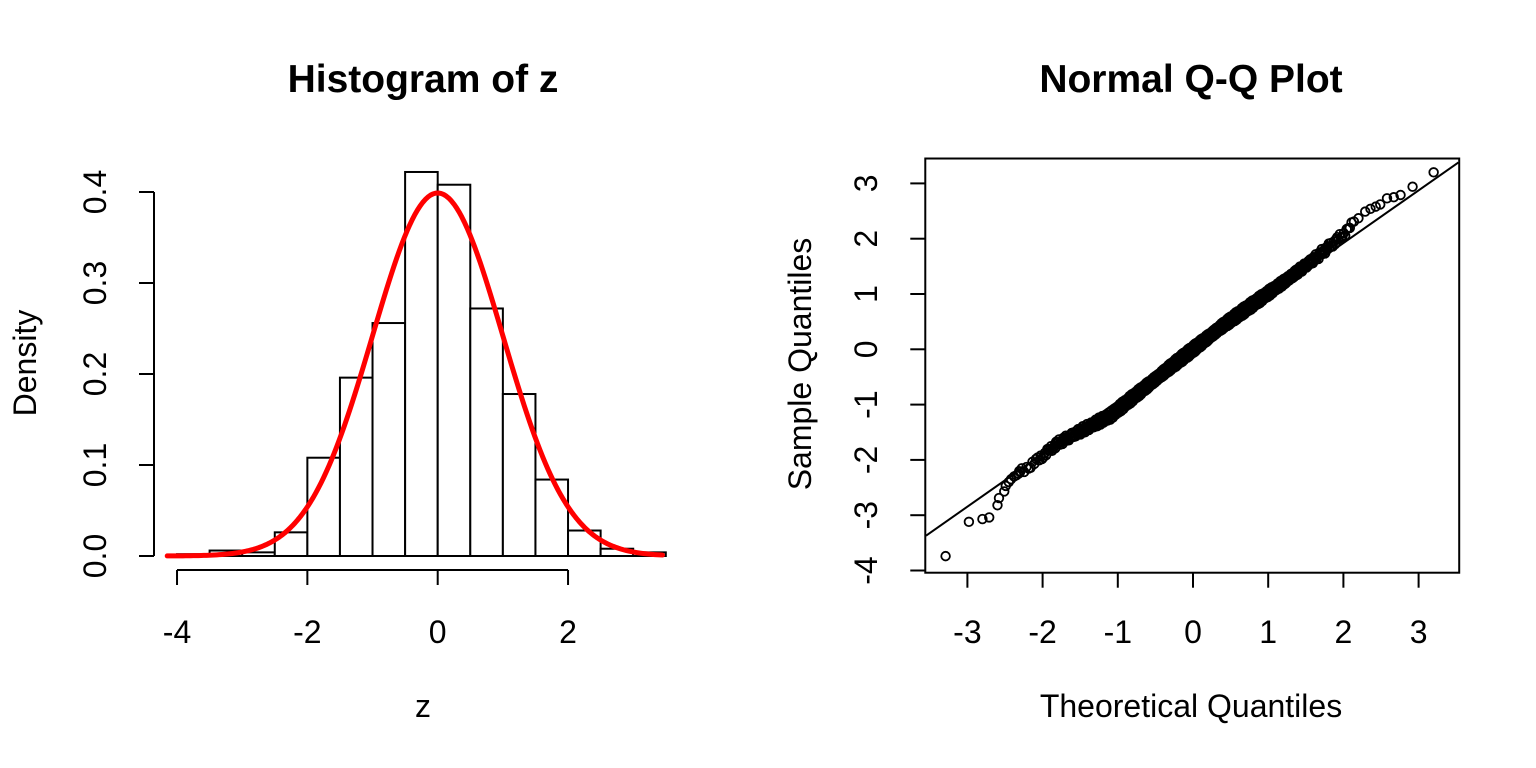 The image size is (1536, 768). What do you see at coordinates (1268, 632) in the screenshot?
I see `qq-x-tick-label: 1` at bounding box center [1268, 632].